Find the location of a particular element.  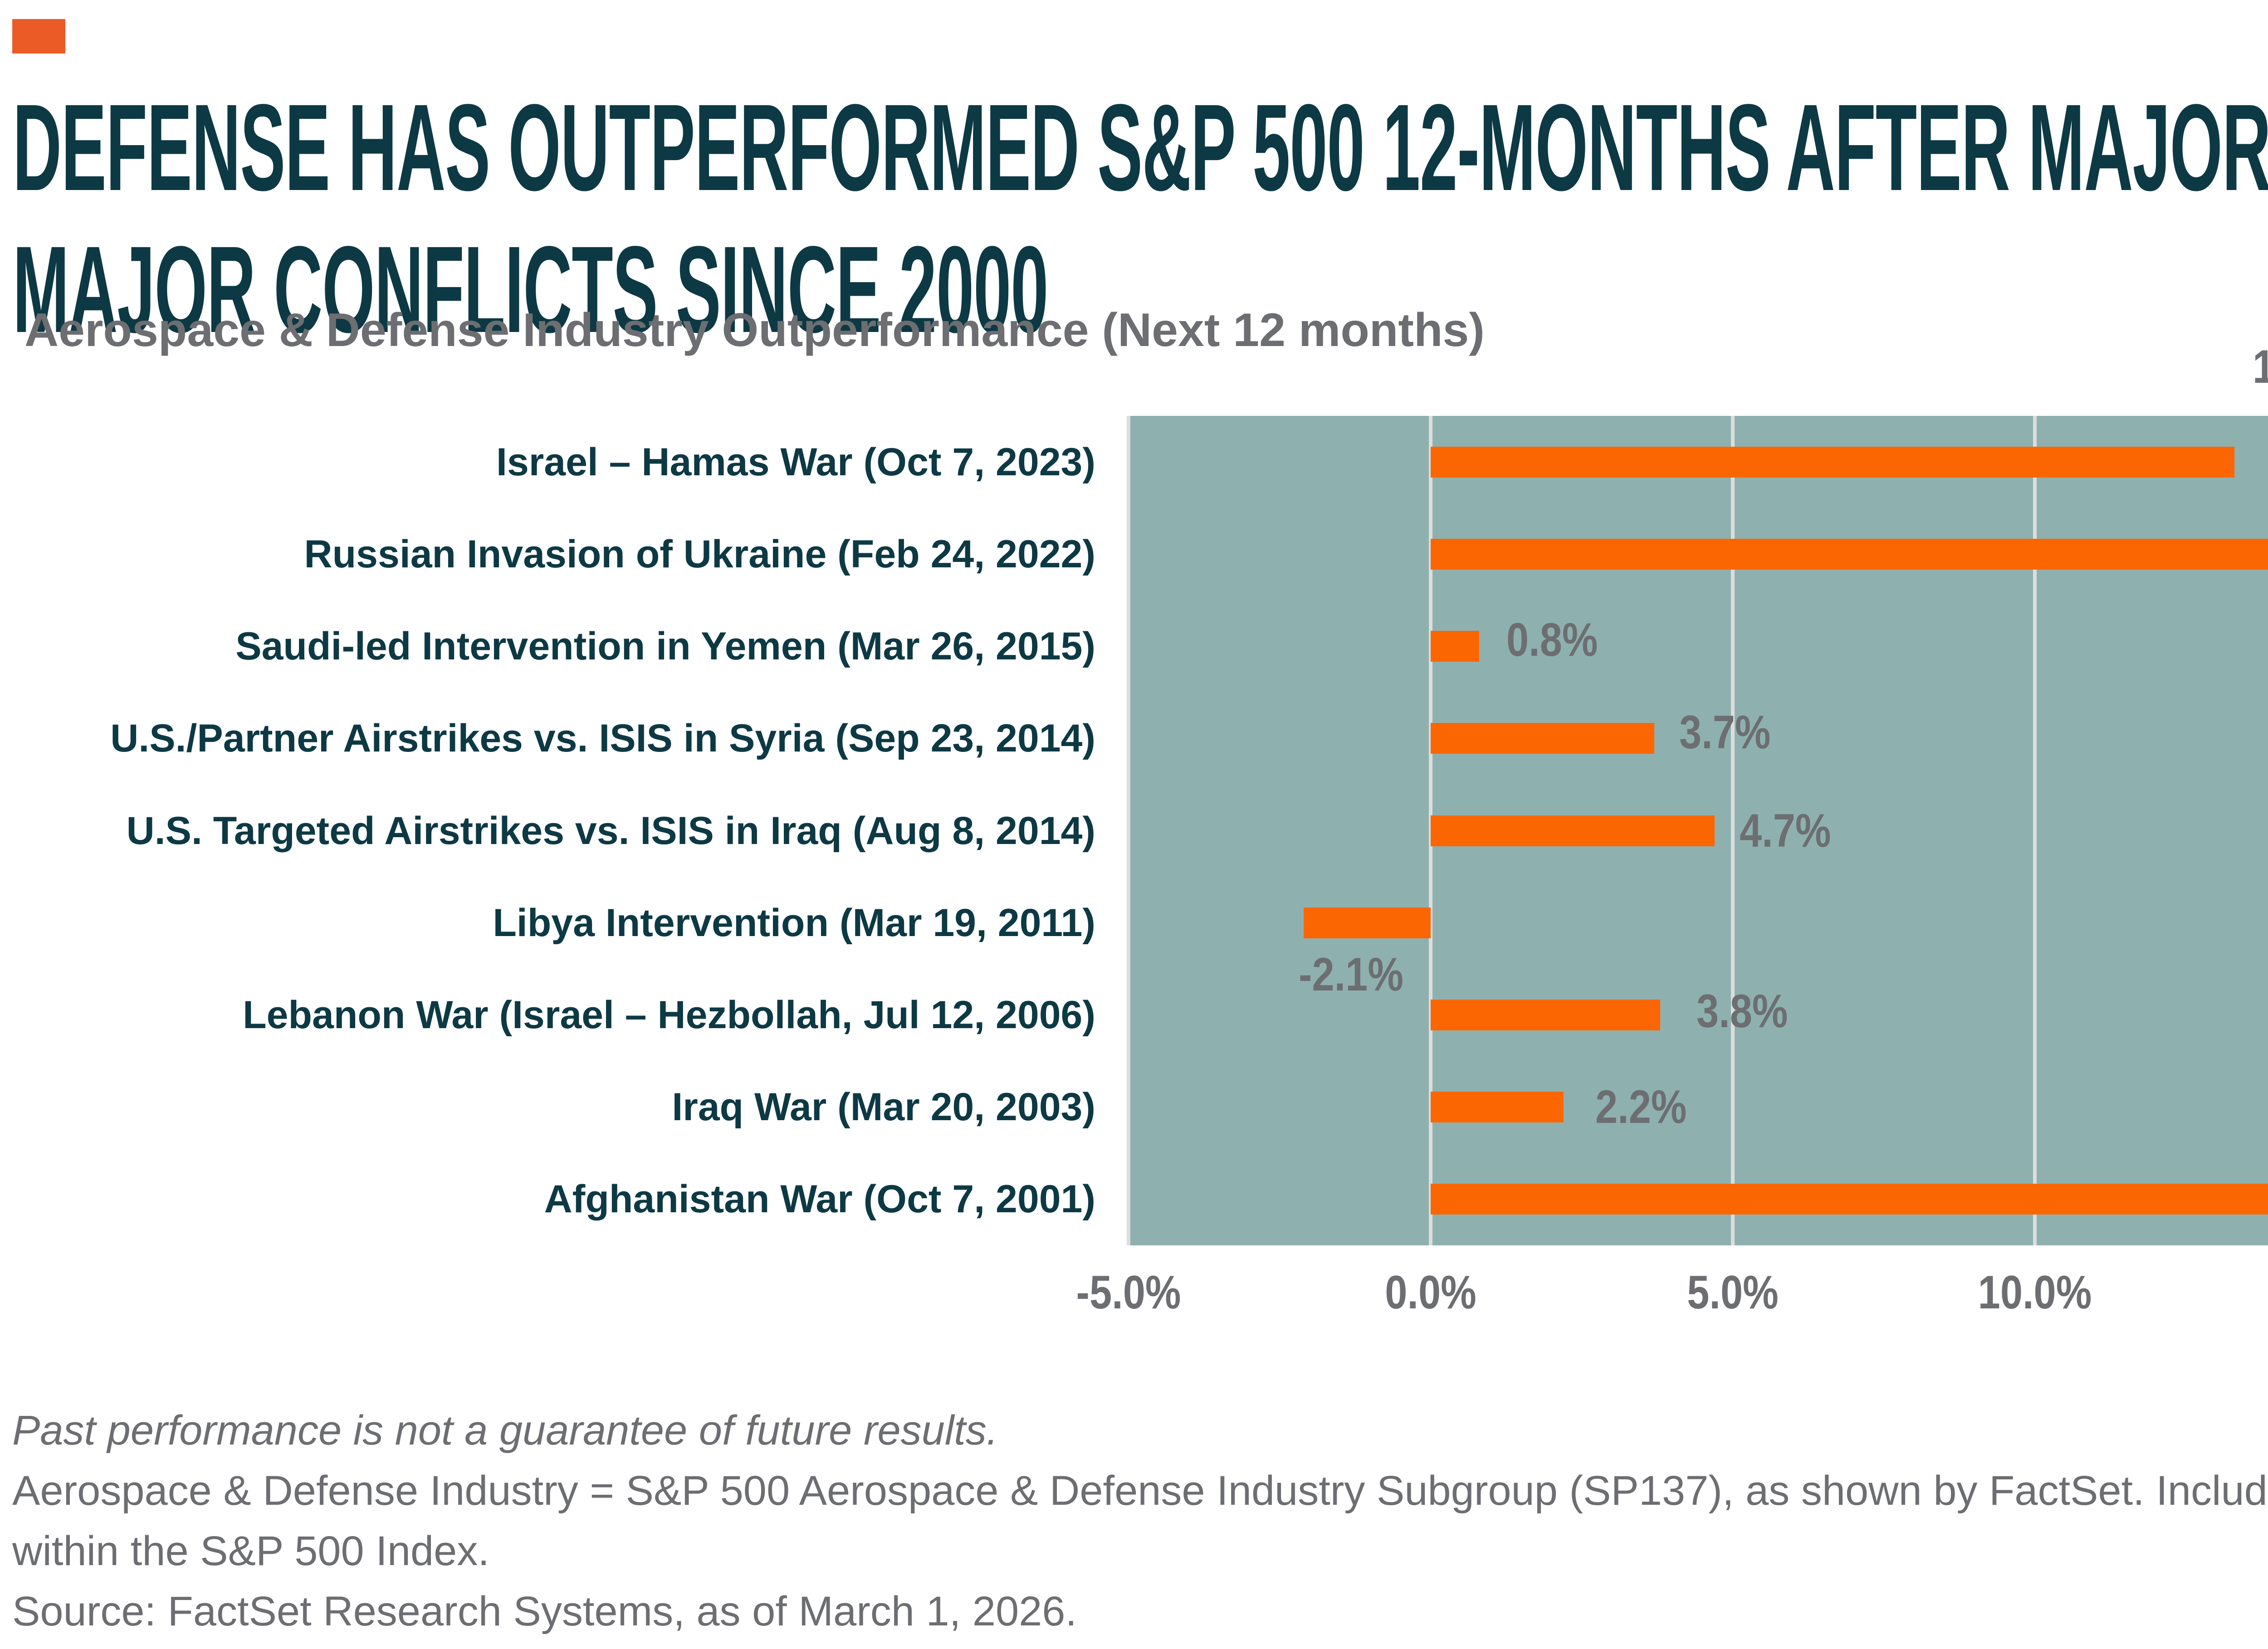

category-label-5: Libya Intervention (Mar 19, 2011) is located at coordinates (794, 923).